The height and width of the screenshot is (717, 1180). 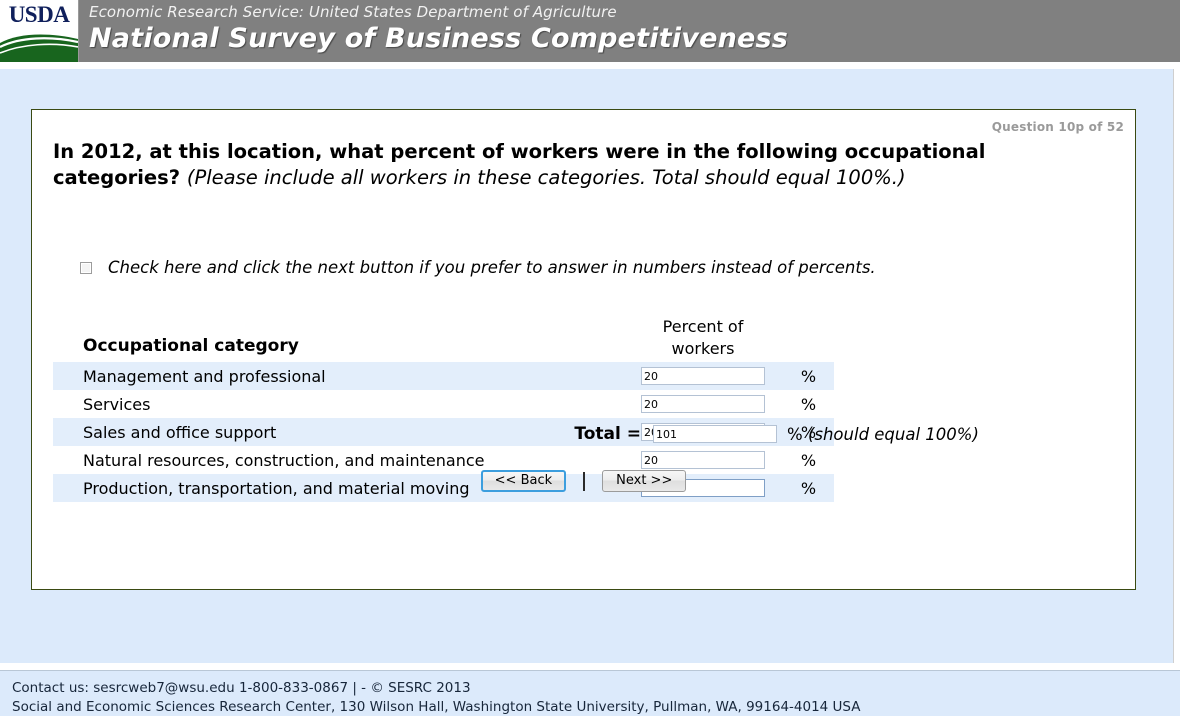 What do you see at coordinates (583, 334) in the screenshot?
I see `table-header-row: Occupational category Percent of workers` at bounding box center [583, 334].